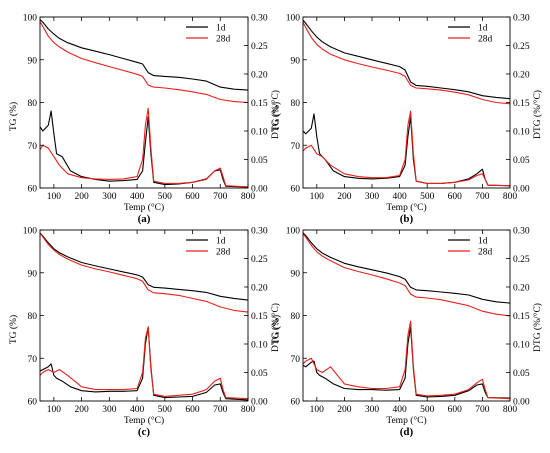 This screenshot has width=550, height=453. Describe the element at coordinates (259, 346) in the screenshot. I see `y-right-tick-label: 0.10` at that location.